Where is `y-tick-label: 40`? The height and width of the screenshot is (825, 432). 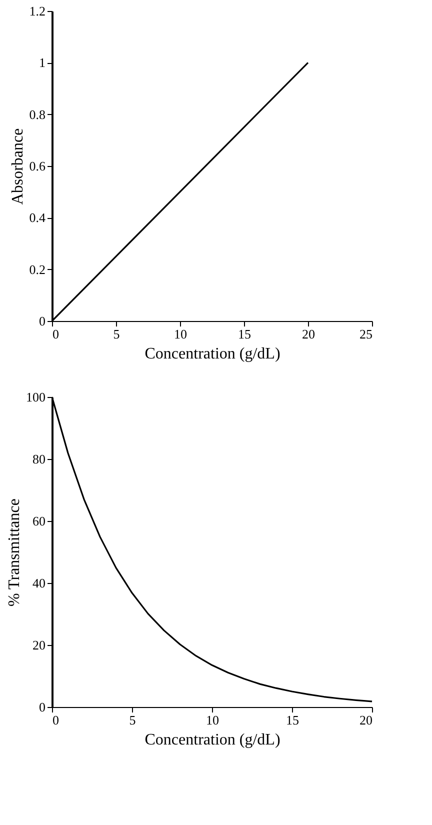 y-tick-label: 40 is located at coordinates (39, 583).